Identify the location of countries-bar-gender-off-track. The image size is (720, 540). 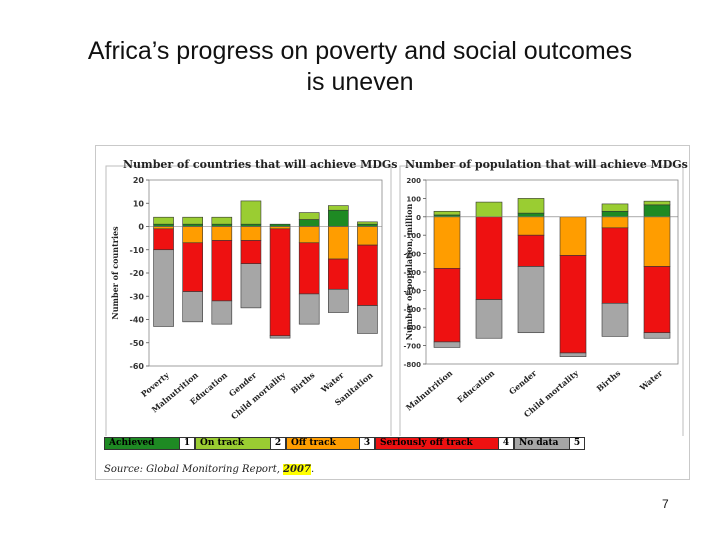
(251, 233).